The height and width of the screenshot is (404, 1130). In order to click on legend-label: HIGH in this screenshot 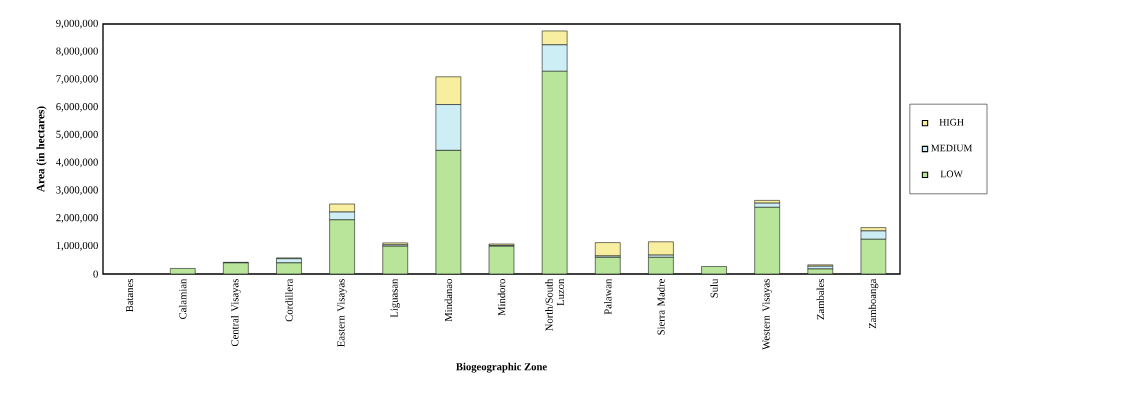, I will do `click(951, 122)`.